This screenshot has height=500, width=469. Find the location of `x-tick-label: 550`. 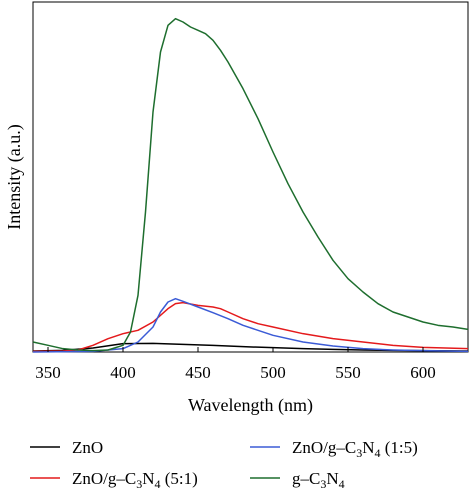

x-tick-label: 550 is located at coordinates (348, 372).